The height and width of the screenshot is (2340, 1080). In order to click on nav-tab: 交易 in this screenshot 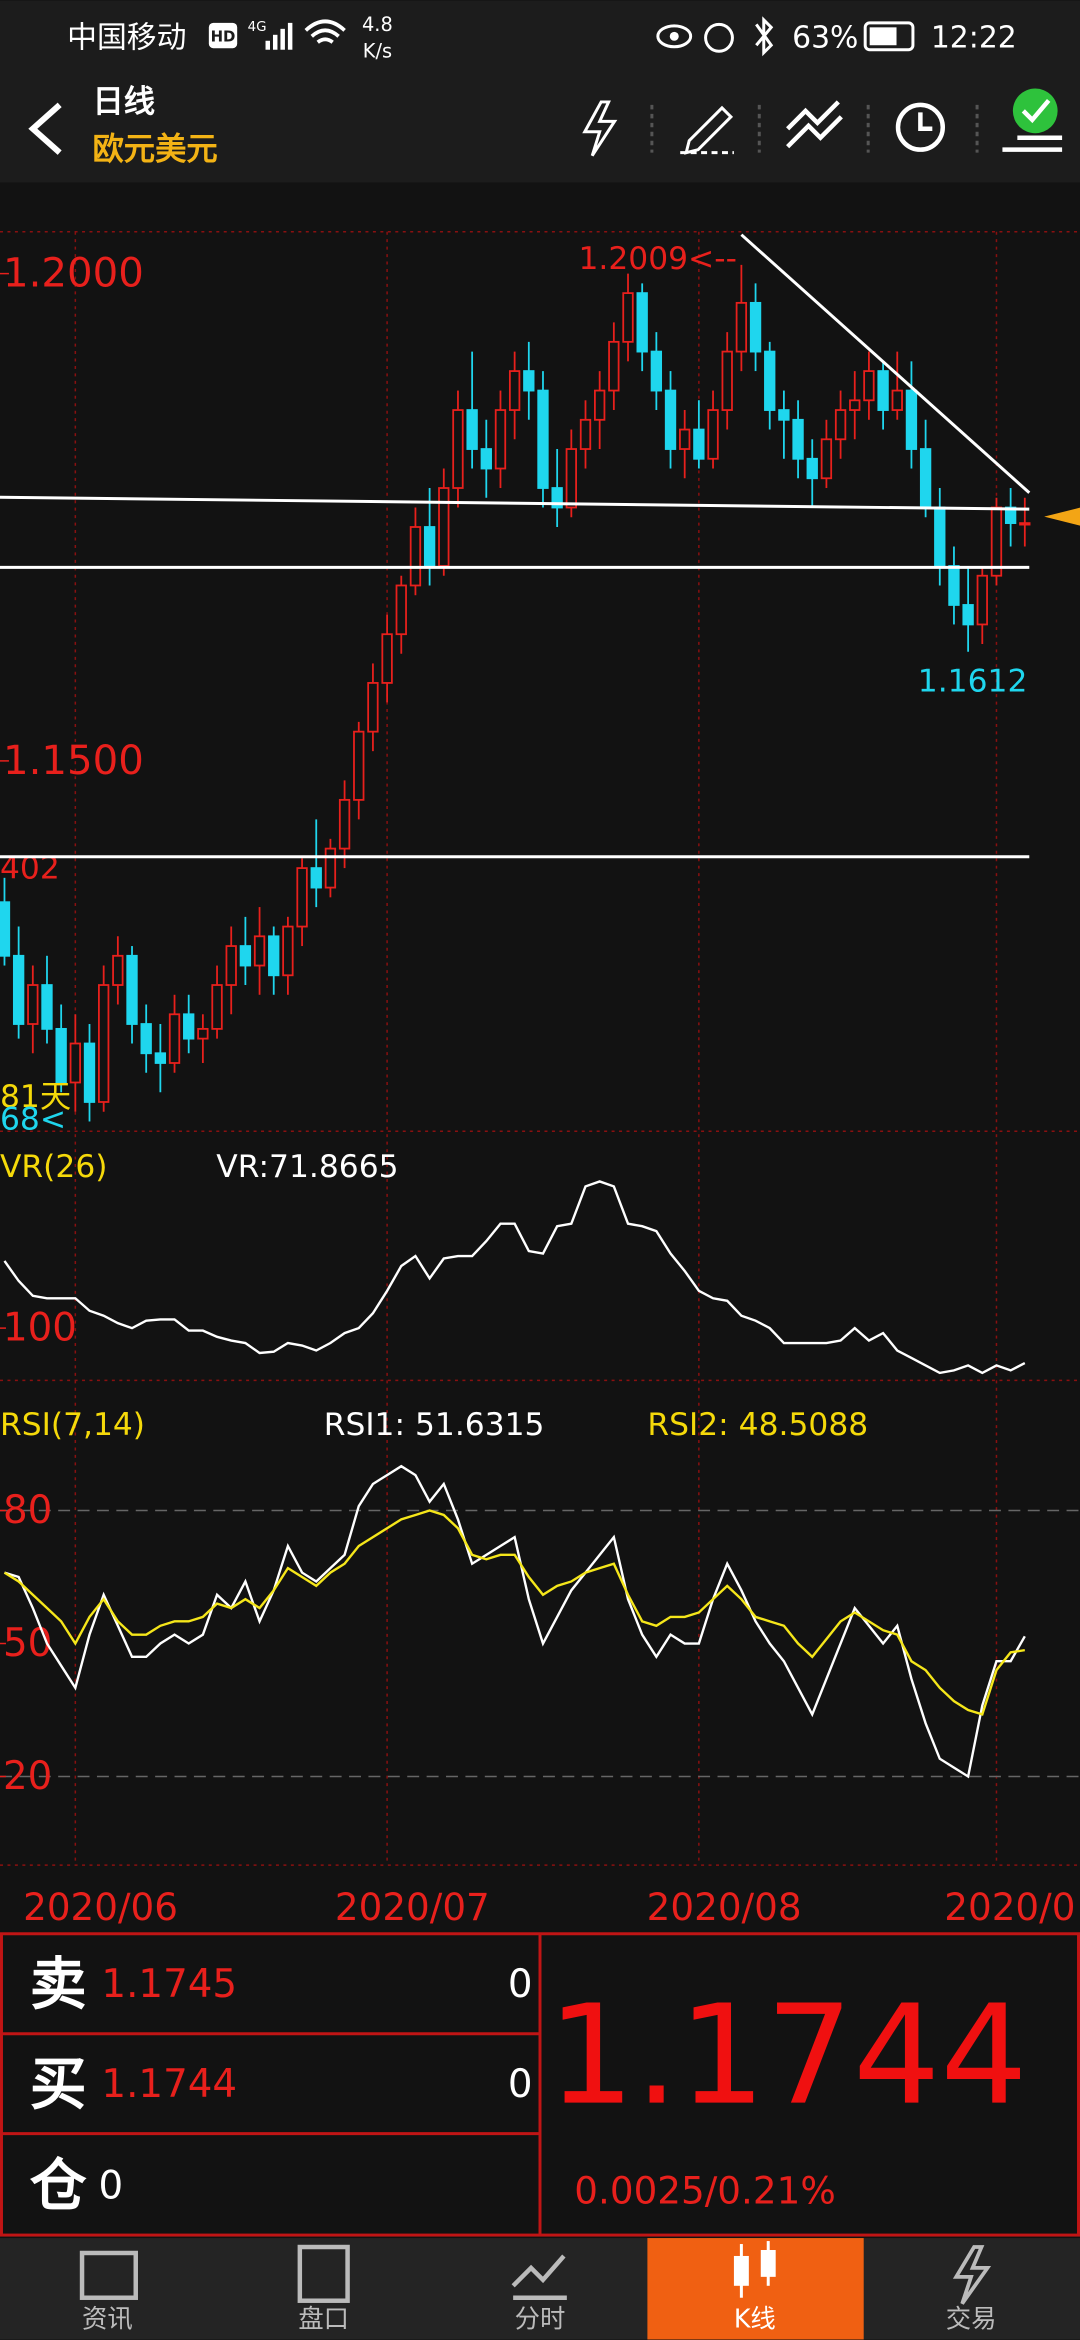, I will do `click(971, 2319)`.